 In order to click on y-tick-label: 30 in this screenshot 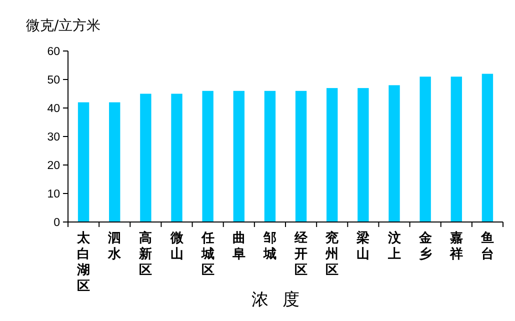, I will do `click(53, 138)`.